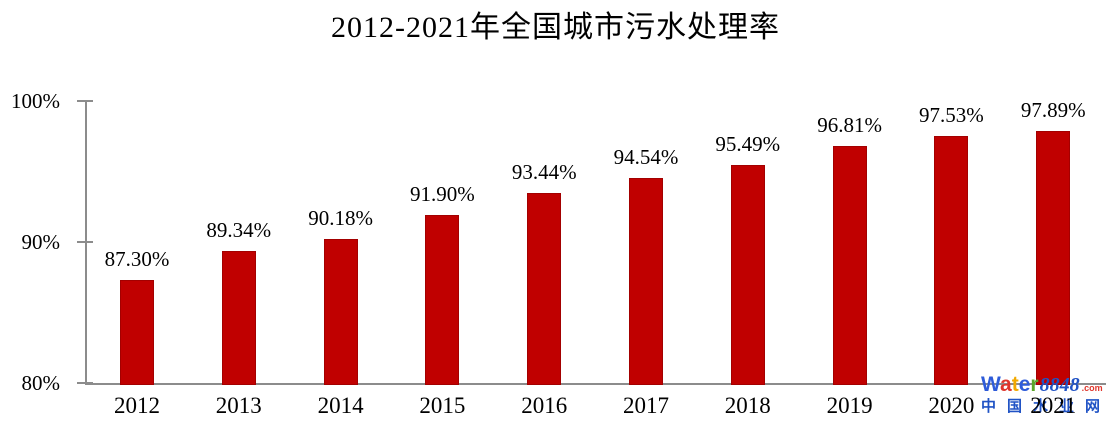  What do you see at coordinates (238, 405) in the screenshot?
I see `x-tick-label-2013: 2013` at bounding box center [238, 405].